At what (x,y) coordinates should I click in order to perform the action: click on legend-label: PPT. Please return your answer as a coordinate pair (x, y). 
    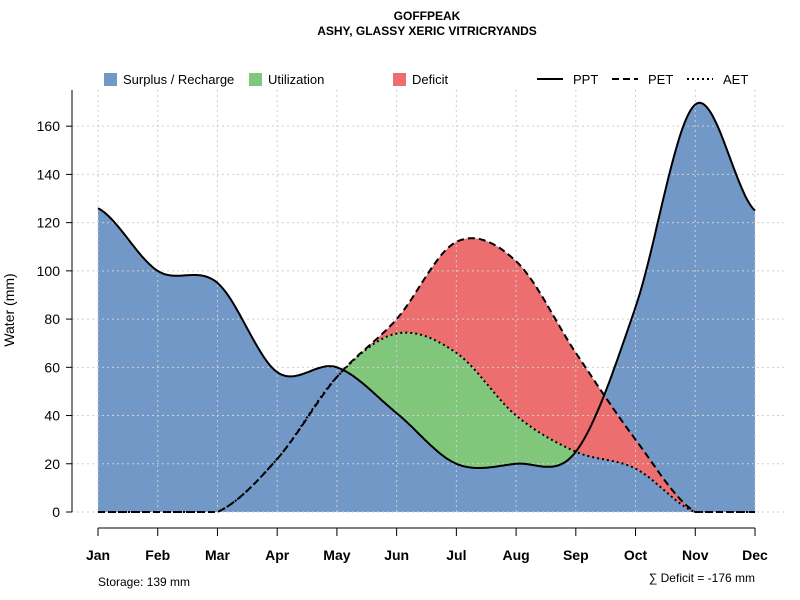
    Looking at the image, I should click on (585, 79).